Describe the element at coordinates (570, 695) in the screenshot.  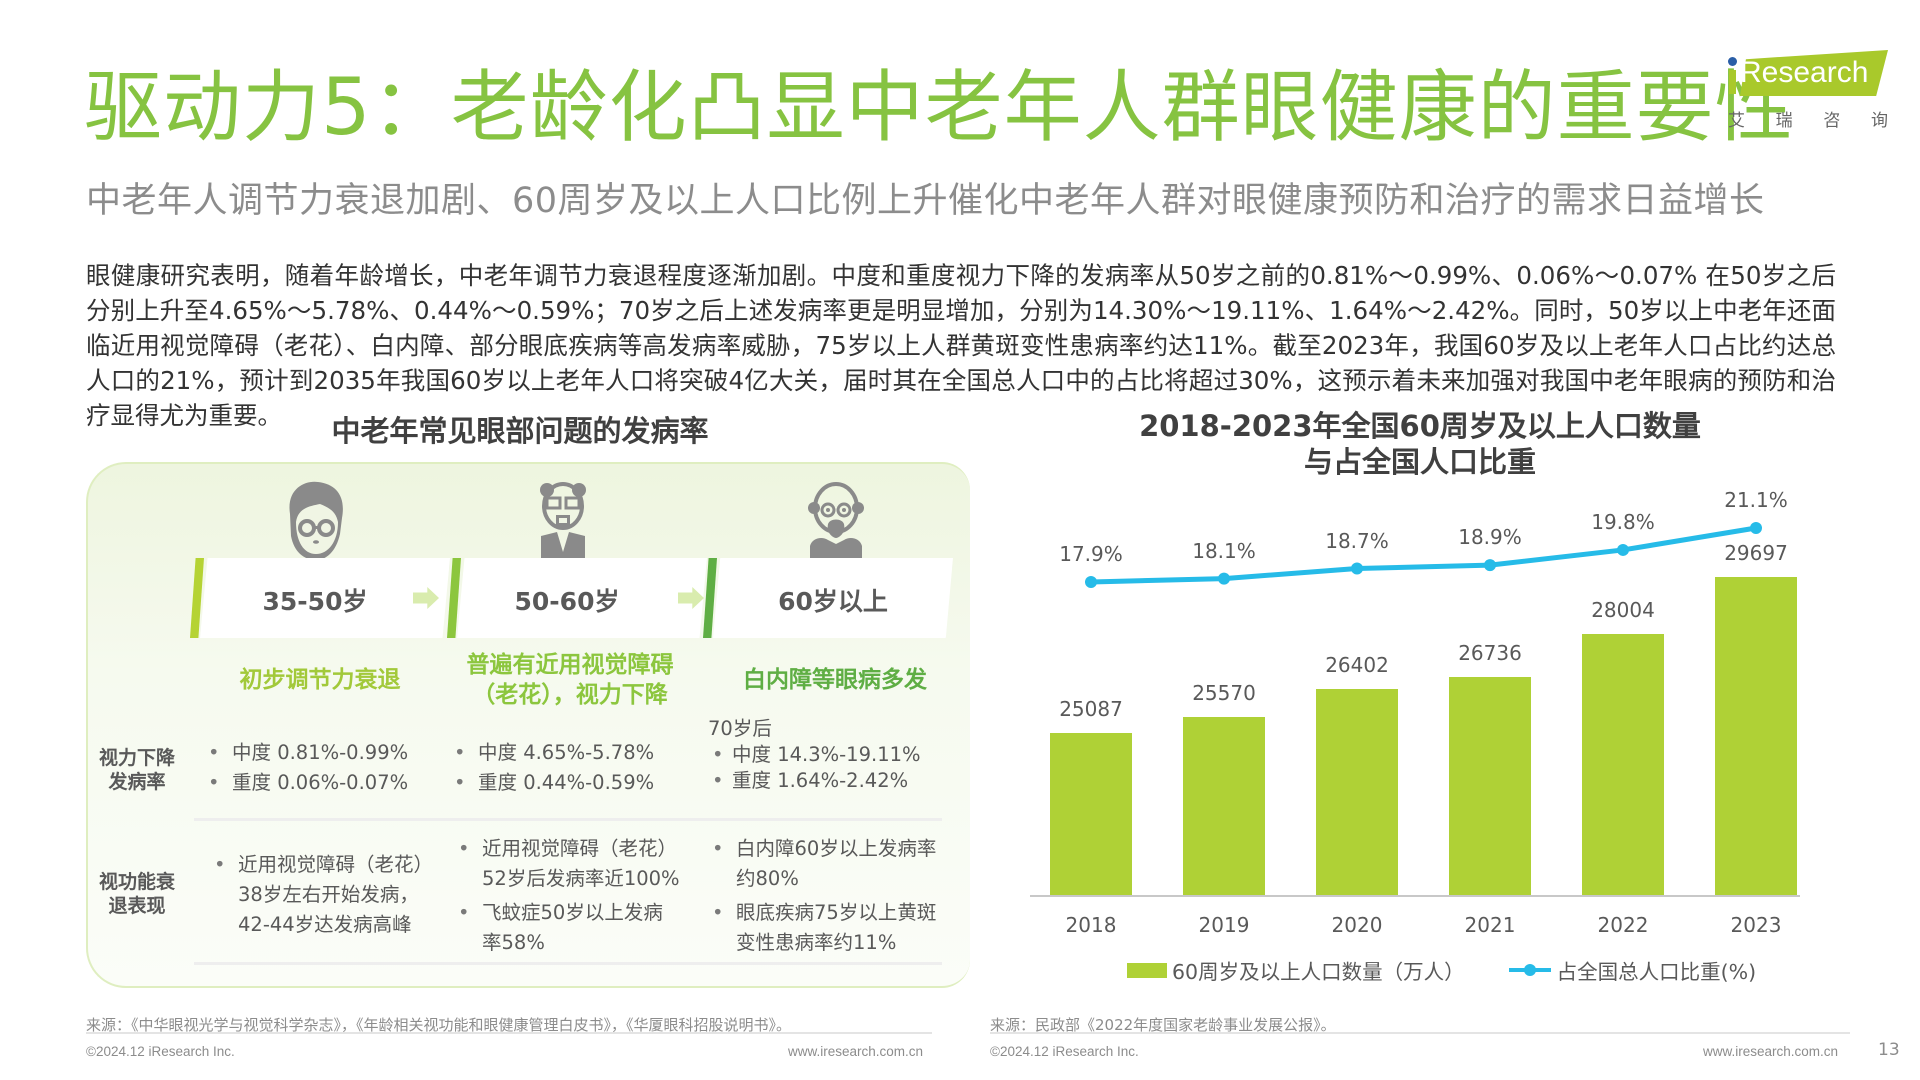
I see `heading-line: （老花），视力下降` at that location.